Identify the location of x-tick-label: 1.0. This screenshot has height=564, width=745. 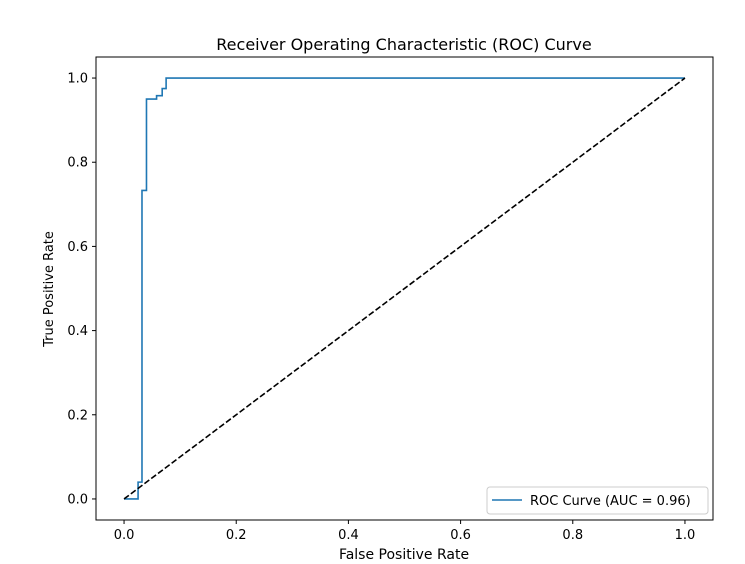
(685, 535).